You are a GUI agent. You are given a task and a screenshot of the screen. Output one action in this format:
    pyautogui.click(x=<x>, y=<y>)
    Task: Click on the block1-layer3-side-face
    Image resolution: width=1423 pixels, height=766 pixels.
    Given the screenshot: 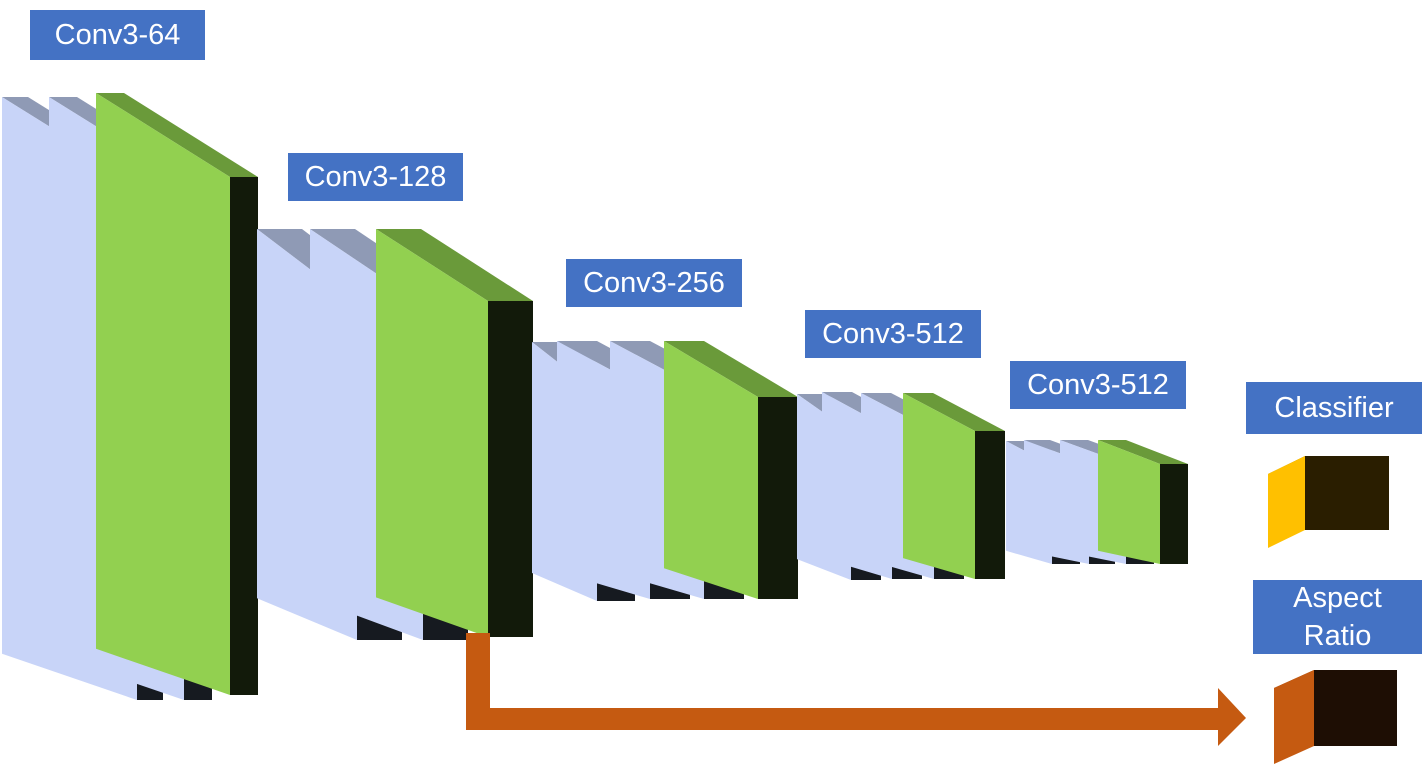 What is the action you would take?
    pyautogui.click(x=163, y=394)
    